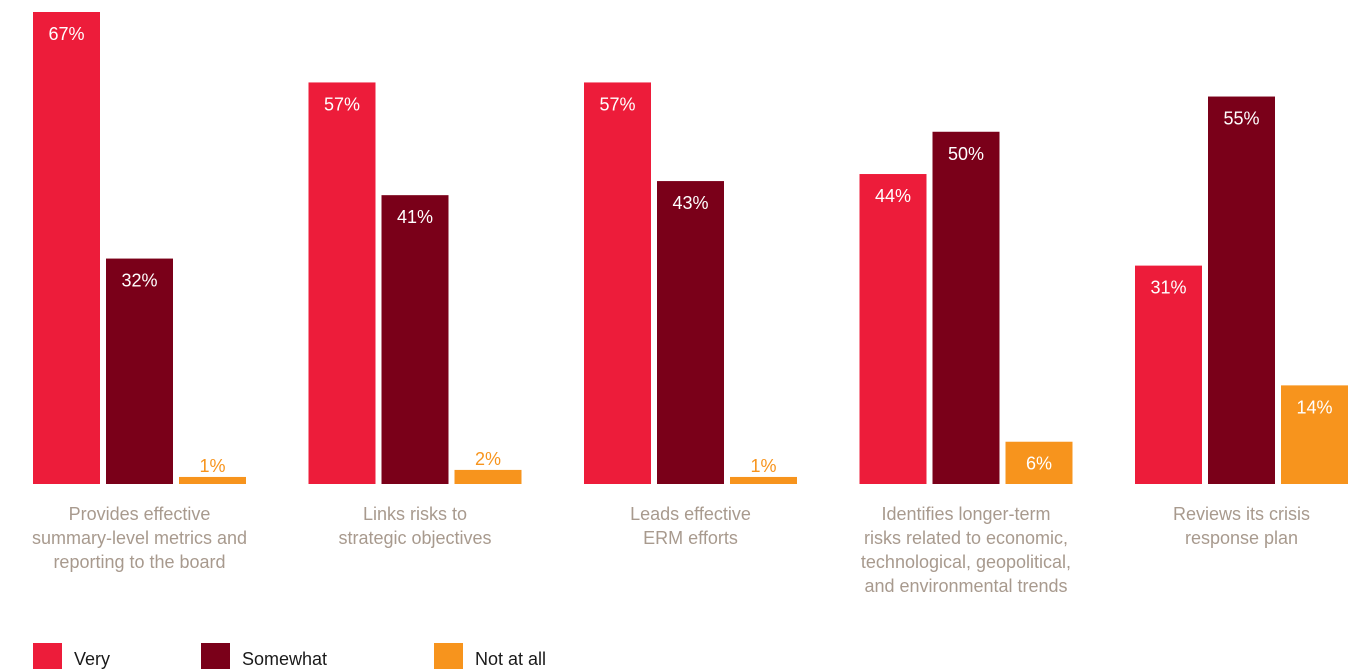 The height and width of the screenshot is (669, 1351). What do you see at coordinates (414, 538) in the screenshot?
I see `category-label-line: strategic objectives` at bounding box center [414, 538].